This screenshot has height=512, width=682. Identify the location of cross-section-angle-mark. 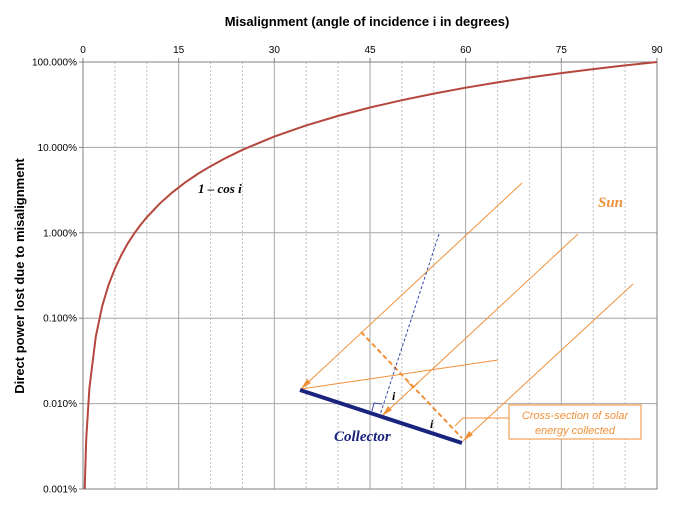
(413, 384).